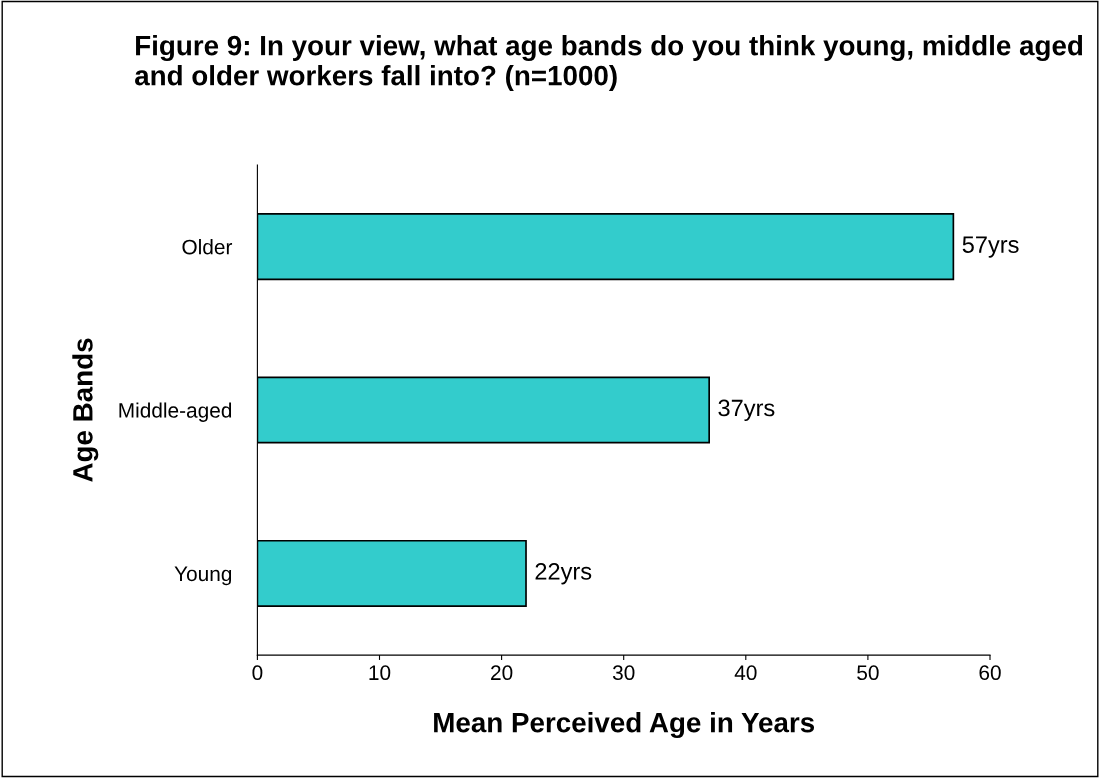 The image size is (1100, 778). Describe the element at coordinates (868, 673) in the screenshot. I see `x-tick-label: 50` at that location.